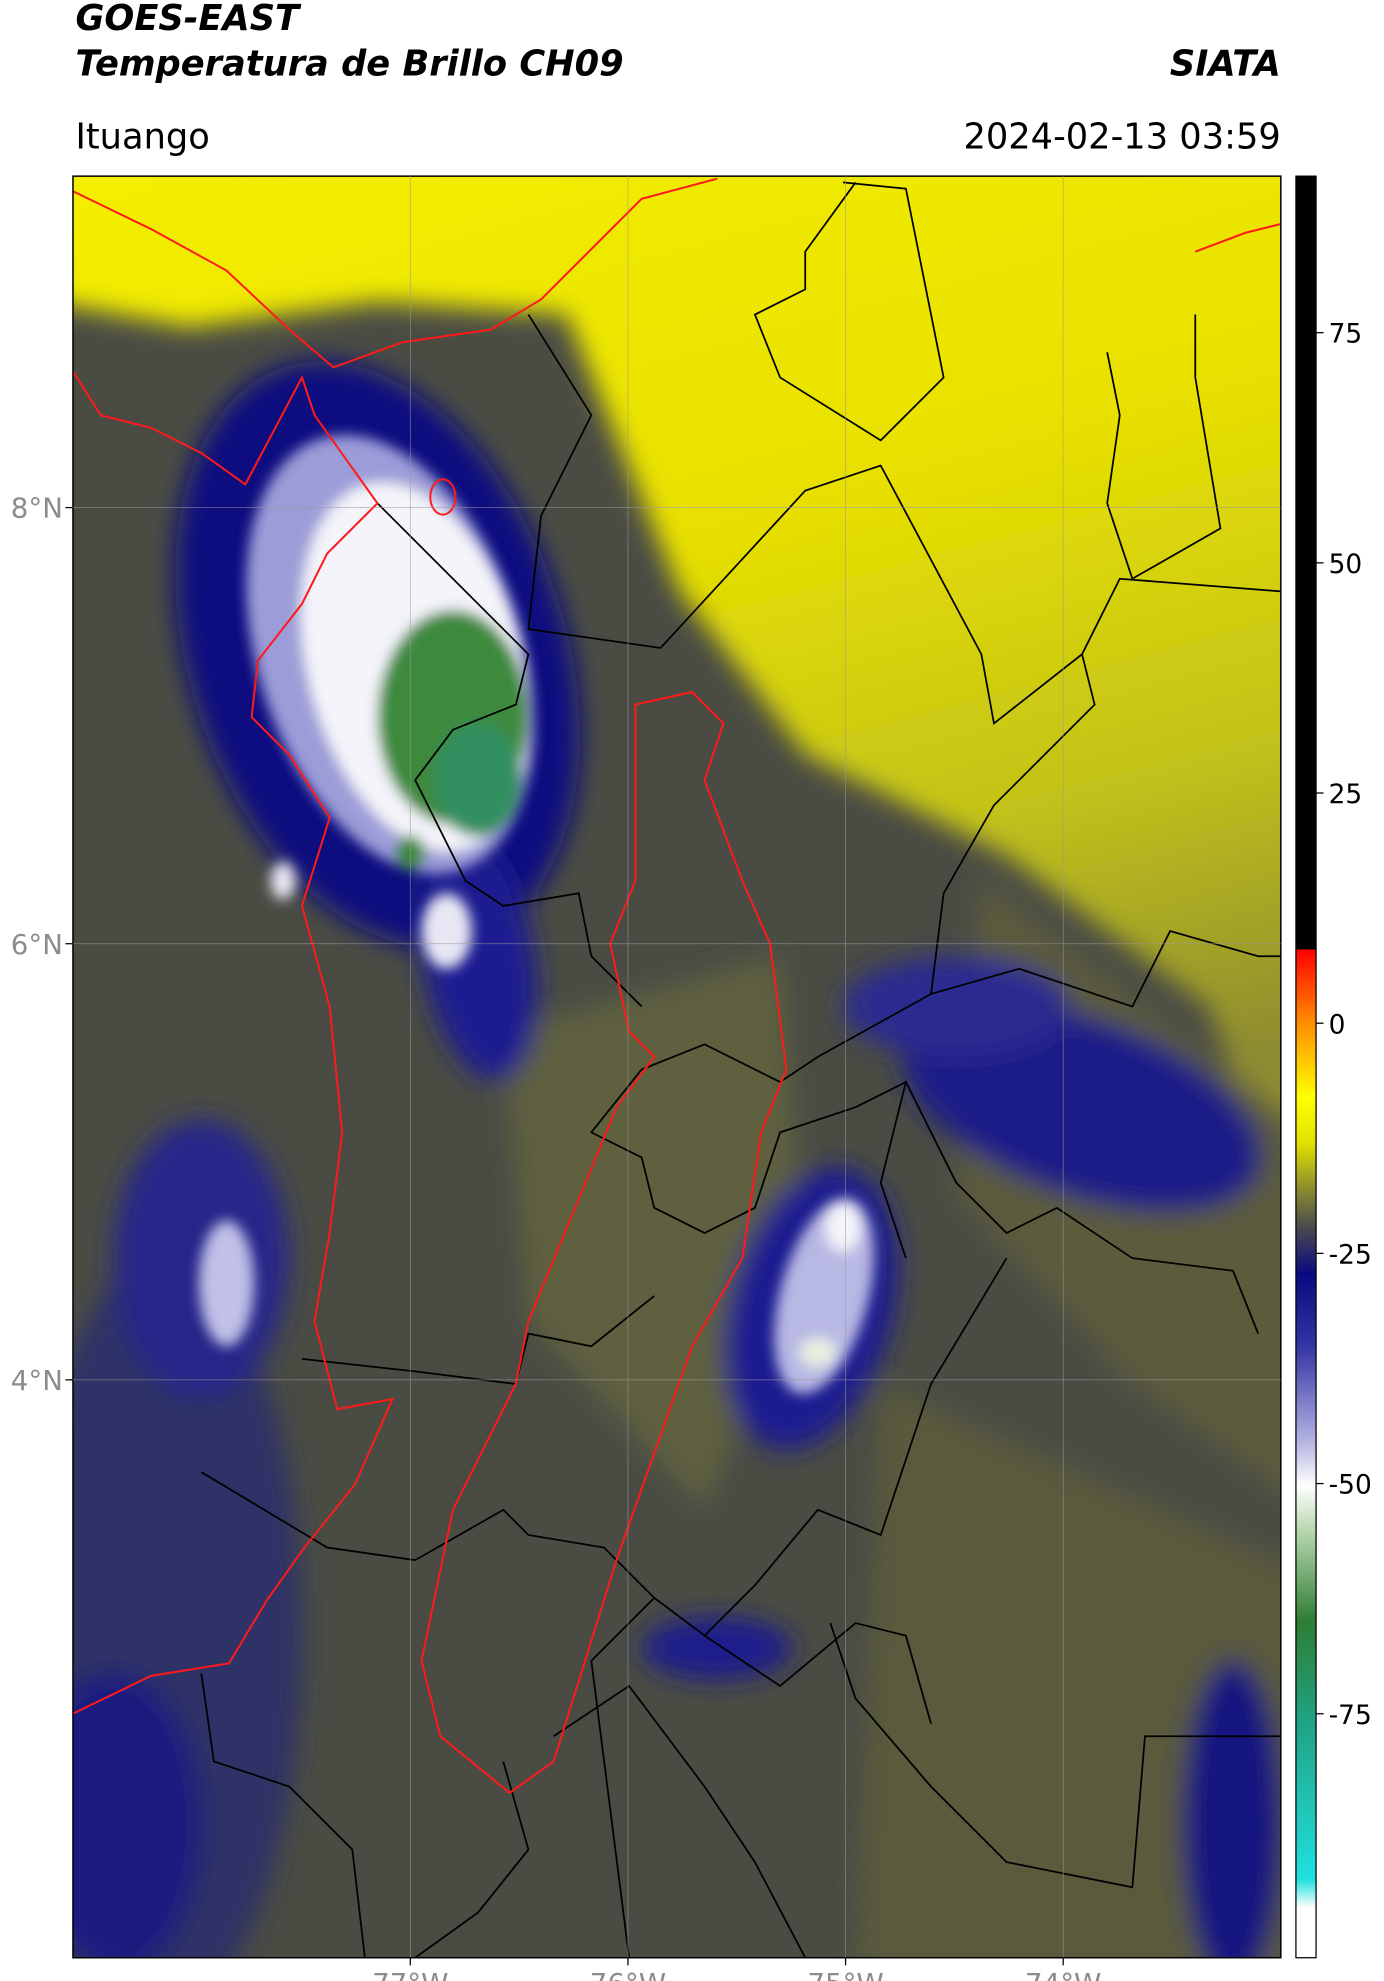 The width and height of the screenshot is (1384, 1981). What do you see at coordinates (1337, 1024) in the screenshot?
I see `colorbar-tick-label: 0` at bounding box center [1337, 1024].